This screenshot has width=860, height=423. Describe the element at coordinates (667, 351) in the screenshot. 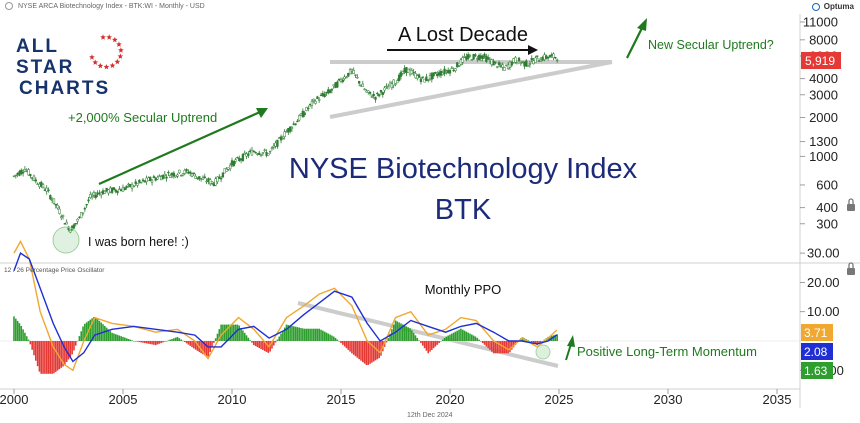

I see `momentum-label: Positive Long-Term Momentum` at that location.